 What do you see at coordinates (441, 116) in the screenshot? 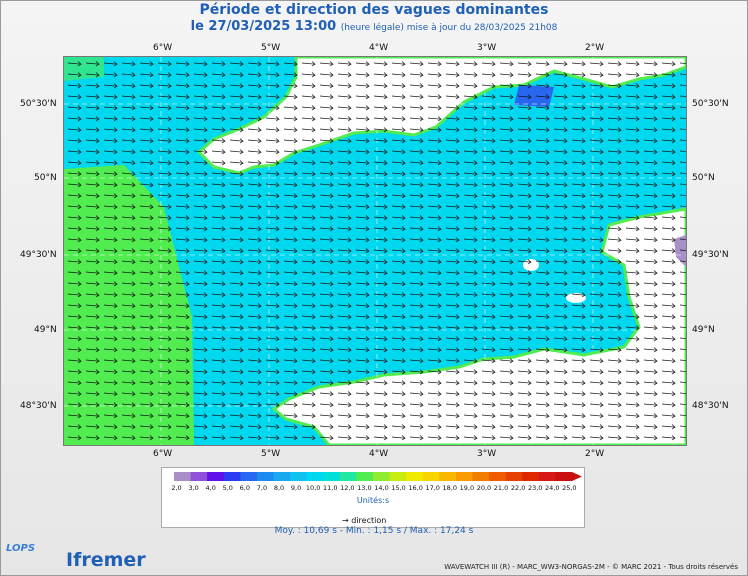
I see `land-england` at bounding box center [441, 116].